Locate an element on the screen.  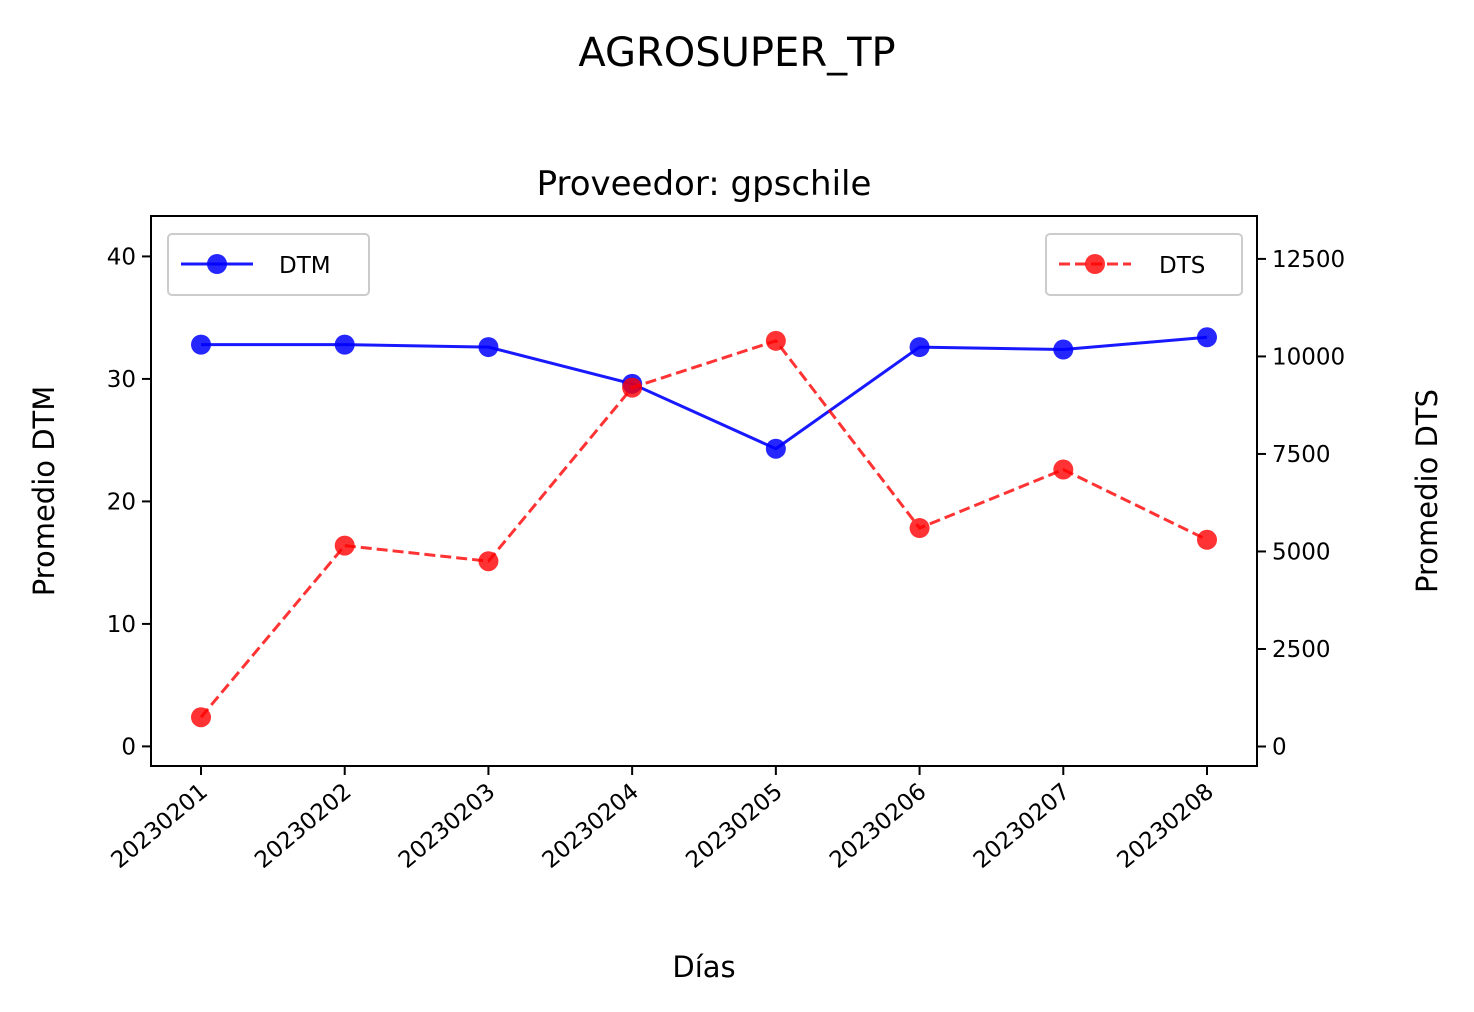
chart-suptitle: AGROSUPER_TP is located at coordinates (736, 53).